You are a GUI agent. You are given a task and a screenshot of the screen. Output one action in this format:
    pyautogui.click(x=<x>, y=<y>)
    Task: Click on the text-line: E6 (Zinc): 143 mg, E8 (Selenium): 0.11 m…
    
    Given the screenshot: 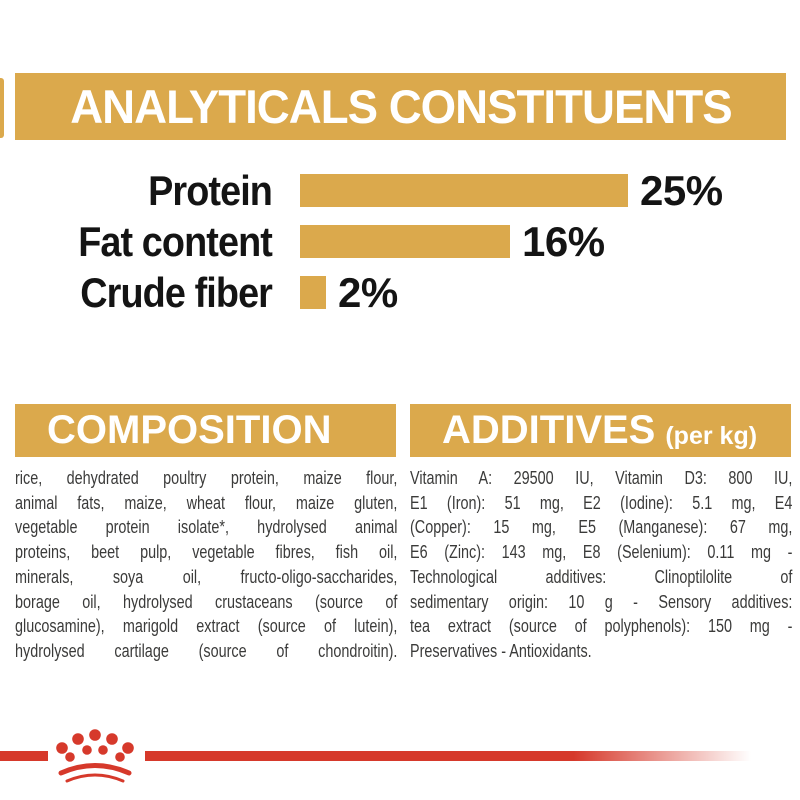 What is the action you would take?
    pyautogui.click(x=601, y=552)
    